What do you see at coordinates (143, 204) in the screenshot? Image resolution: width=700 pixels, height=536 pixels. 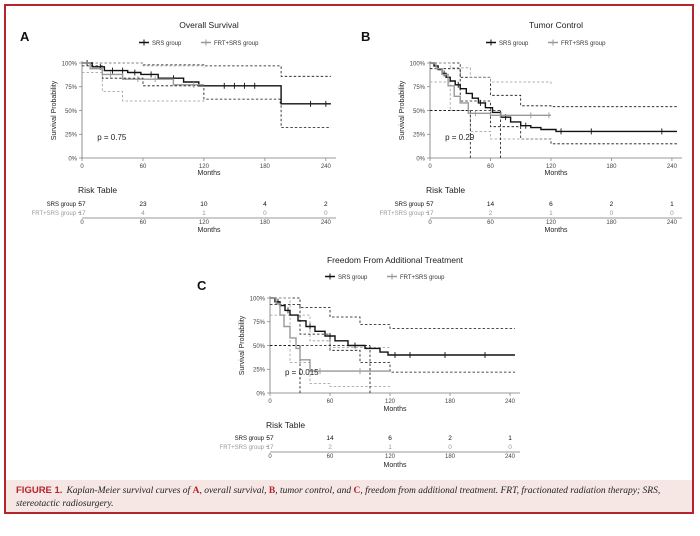 I see `risk-count: 23` at bounding box center [143, 204].